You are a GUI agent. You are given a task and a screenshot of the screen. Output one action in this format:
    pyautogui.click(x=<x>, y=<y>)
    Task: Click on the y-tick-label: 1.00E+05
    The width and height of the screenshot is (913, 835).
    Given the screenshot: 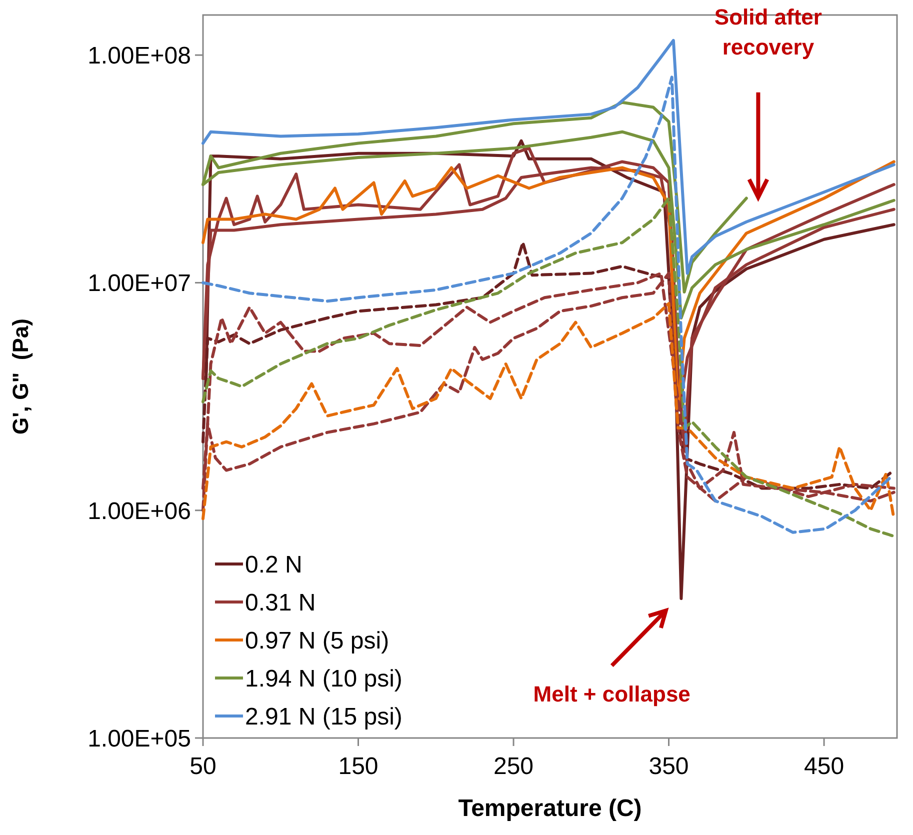 What is the action you would take?
    pyautogui.click(x=139, y=738)
    